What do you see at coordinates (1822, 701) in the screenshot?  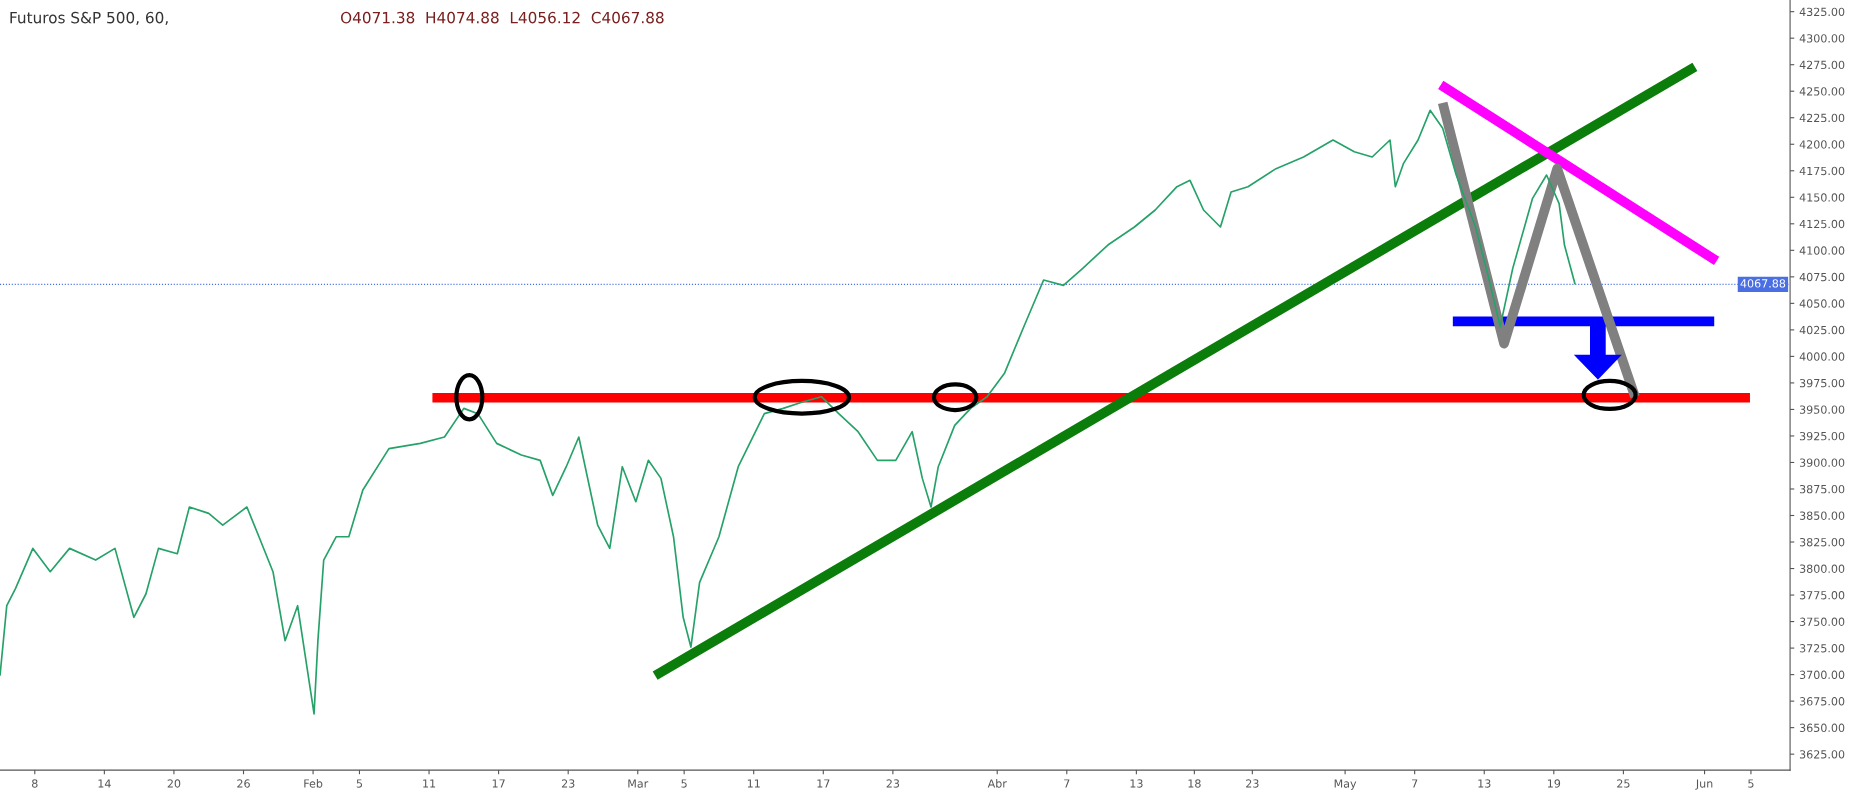 I see `y-tick-label: 3675.00` at bounding box center [1822, 701].